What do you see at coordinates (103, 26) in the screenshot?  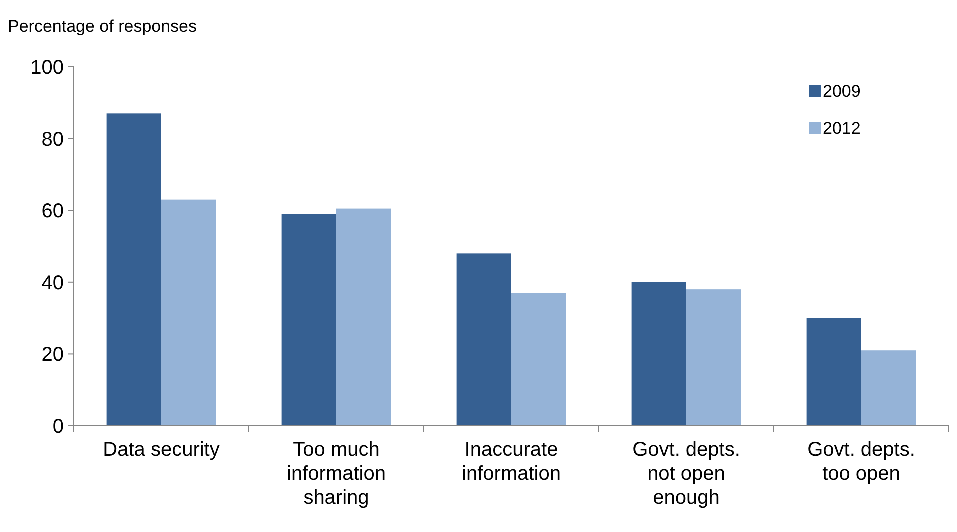 I see `y-axis-title: Percentage of responses` at bounding box center [103, 26].